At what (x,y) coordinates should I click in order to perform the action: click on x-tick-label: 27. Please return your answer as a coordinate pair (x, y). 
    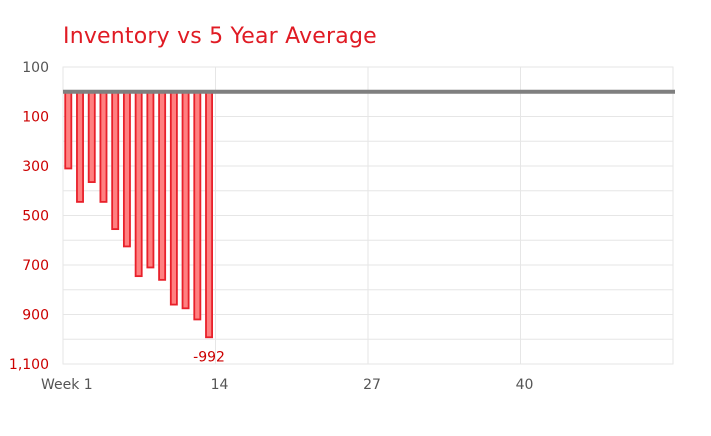
    Looking at the image, I should click on (372, 385).